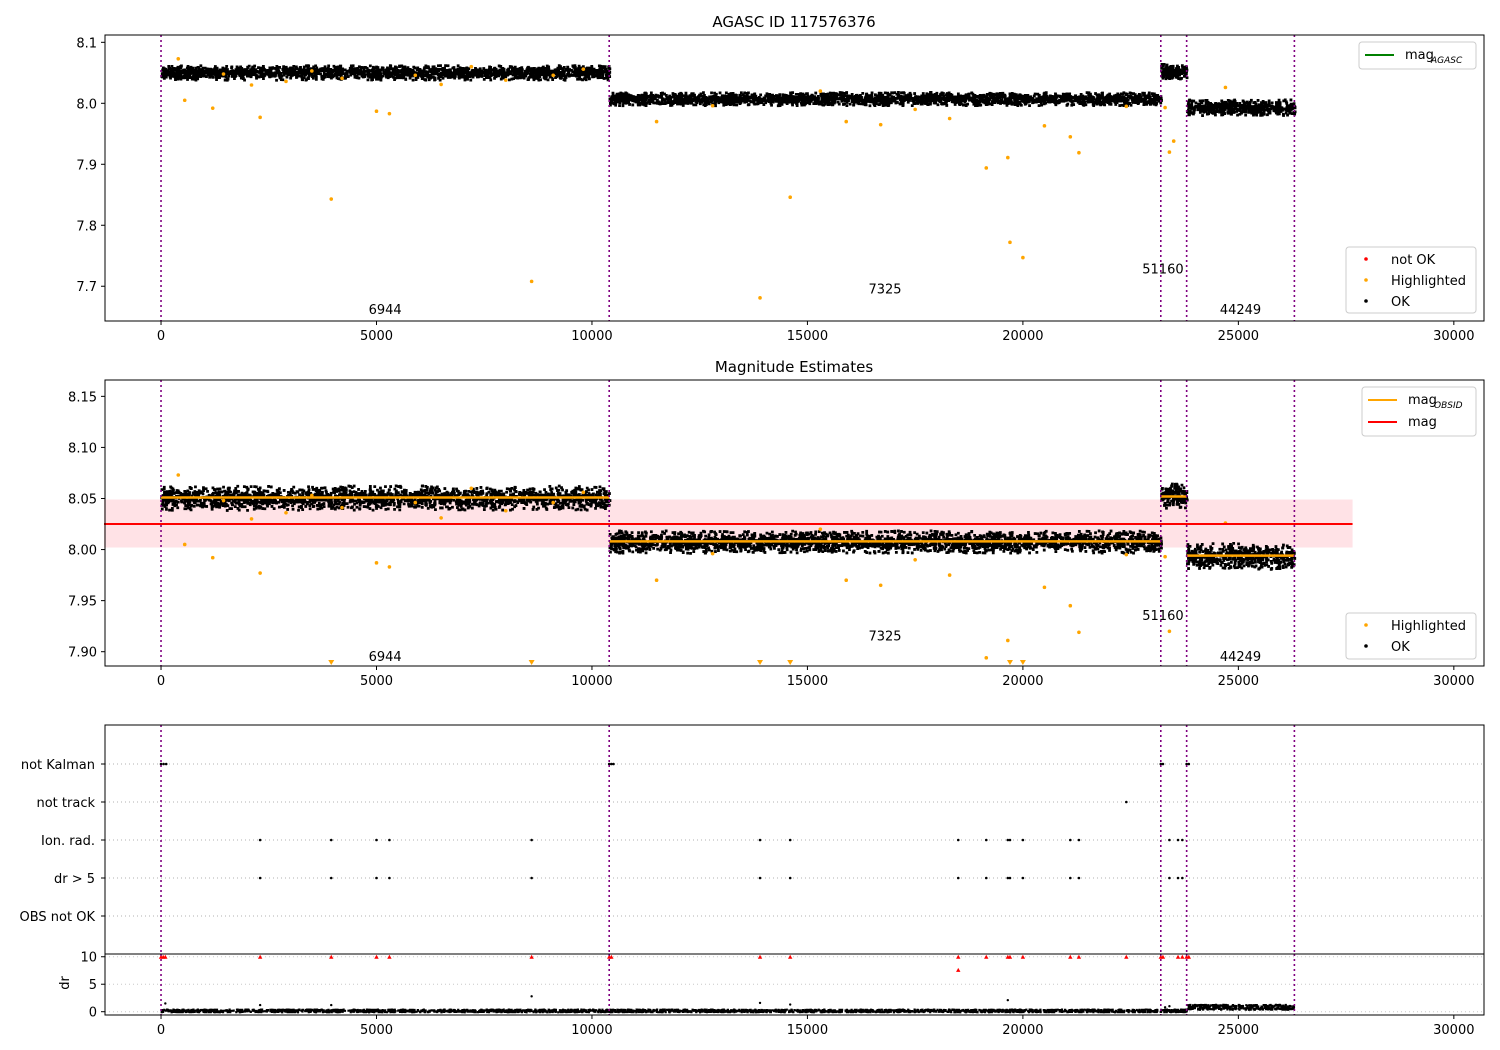 The height and width of the screenshot is (1050, 1500). Describe the element at coordinates (1448, 406) in the screenshot. I see `p2-legend-line-sub: OBSID` at that location.